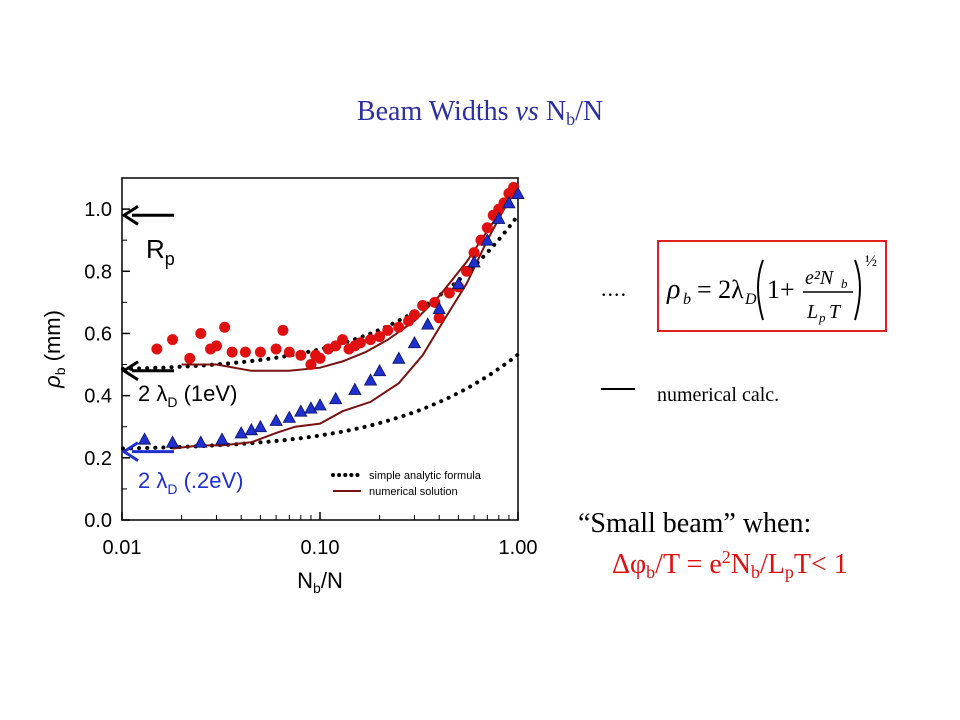 Image resolution: width=960 pixels, height=720 pixels. What do you see at coordinates (160, 251) in the screenshot?
I see `annotation-rp: Rp` at bounding box center [160, 251].